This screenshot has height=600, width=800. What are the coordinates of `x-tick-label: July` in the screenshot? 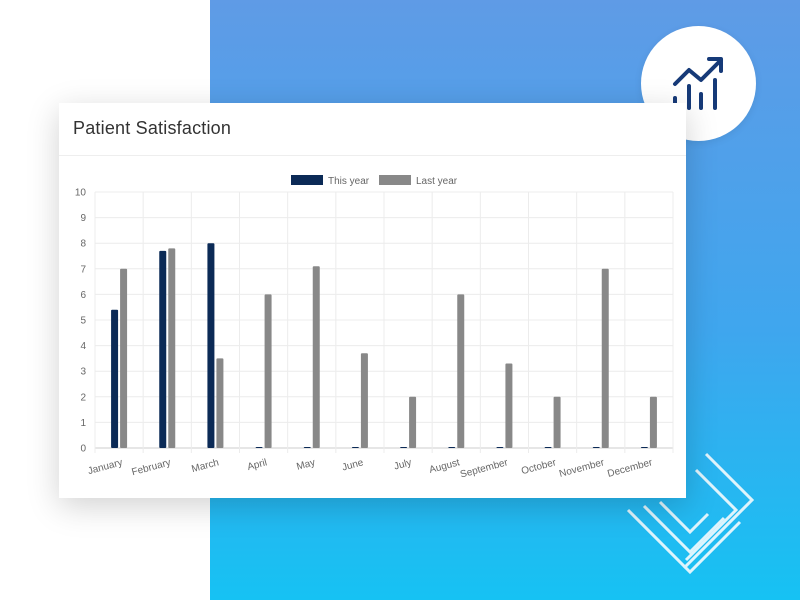 It's located at (403, 464).